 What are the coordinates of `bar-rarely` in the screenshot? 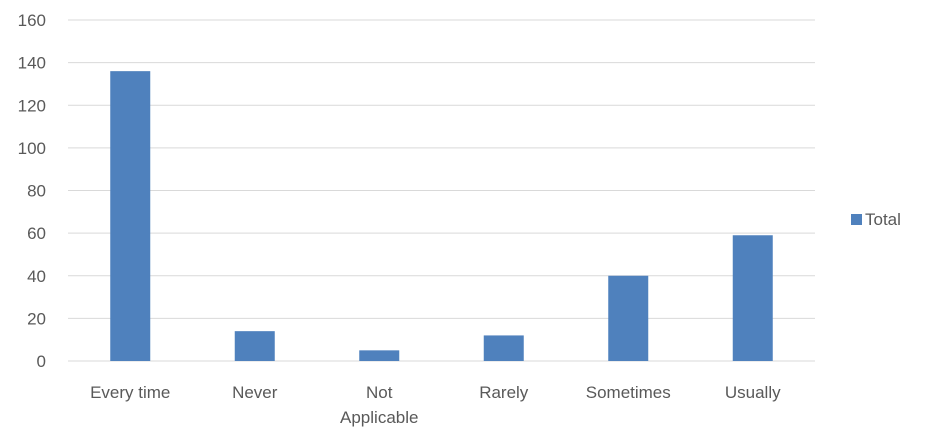 It's located at (503, 348).